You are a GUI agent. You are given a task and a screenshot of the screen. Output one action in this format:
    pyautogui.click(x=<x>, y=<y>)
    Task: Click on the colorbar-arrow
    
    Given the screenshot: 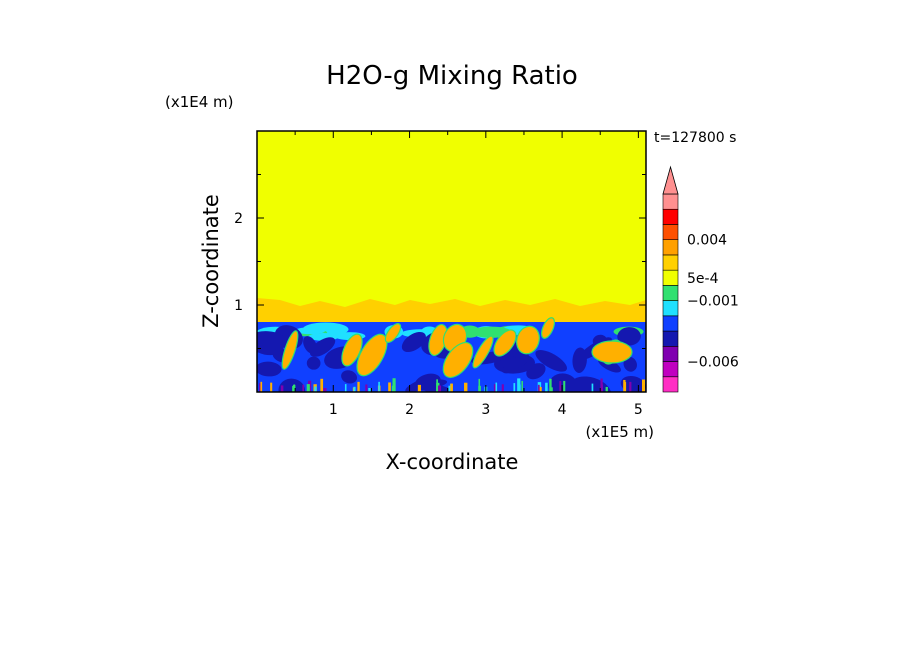 What is the action you would take?
    pyautogui.click(x=670, y=180)
    